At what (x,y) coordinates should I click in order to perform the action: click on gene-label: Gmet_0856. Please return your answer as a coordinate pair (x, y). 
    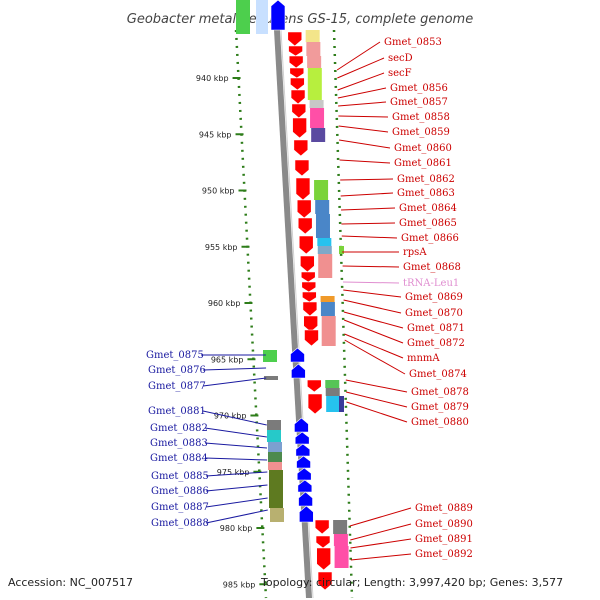
    Looking at the image, I should click on (419, 88).